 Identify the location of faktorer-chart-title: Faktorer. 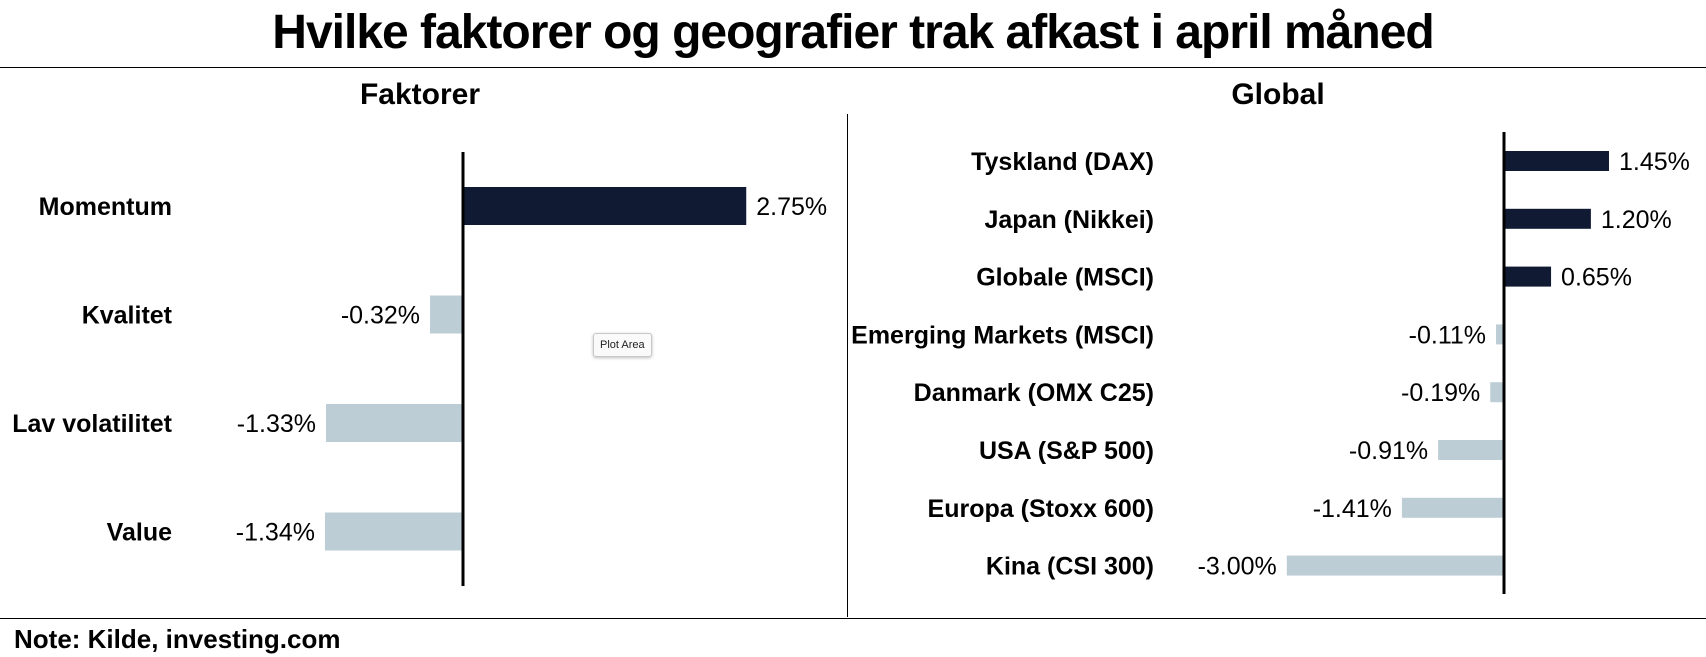
(420, 94).